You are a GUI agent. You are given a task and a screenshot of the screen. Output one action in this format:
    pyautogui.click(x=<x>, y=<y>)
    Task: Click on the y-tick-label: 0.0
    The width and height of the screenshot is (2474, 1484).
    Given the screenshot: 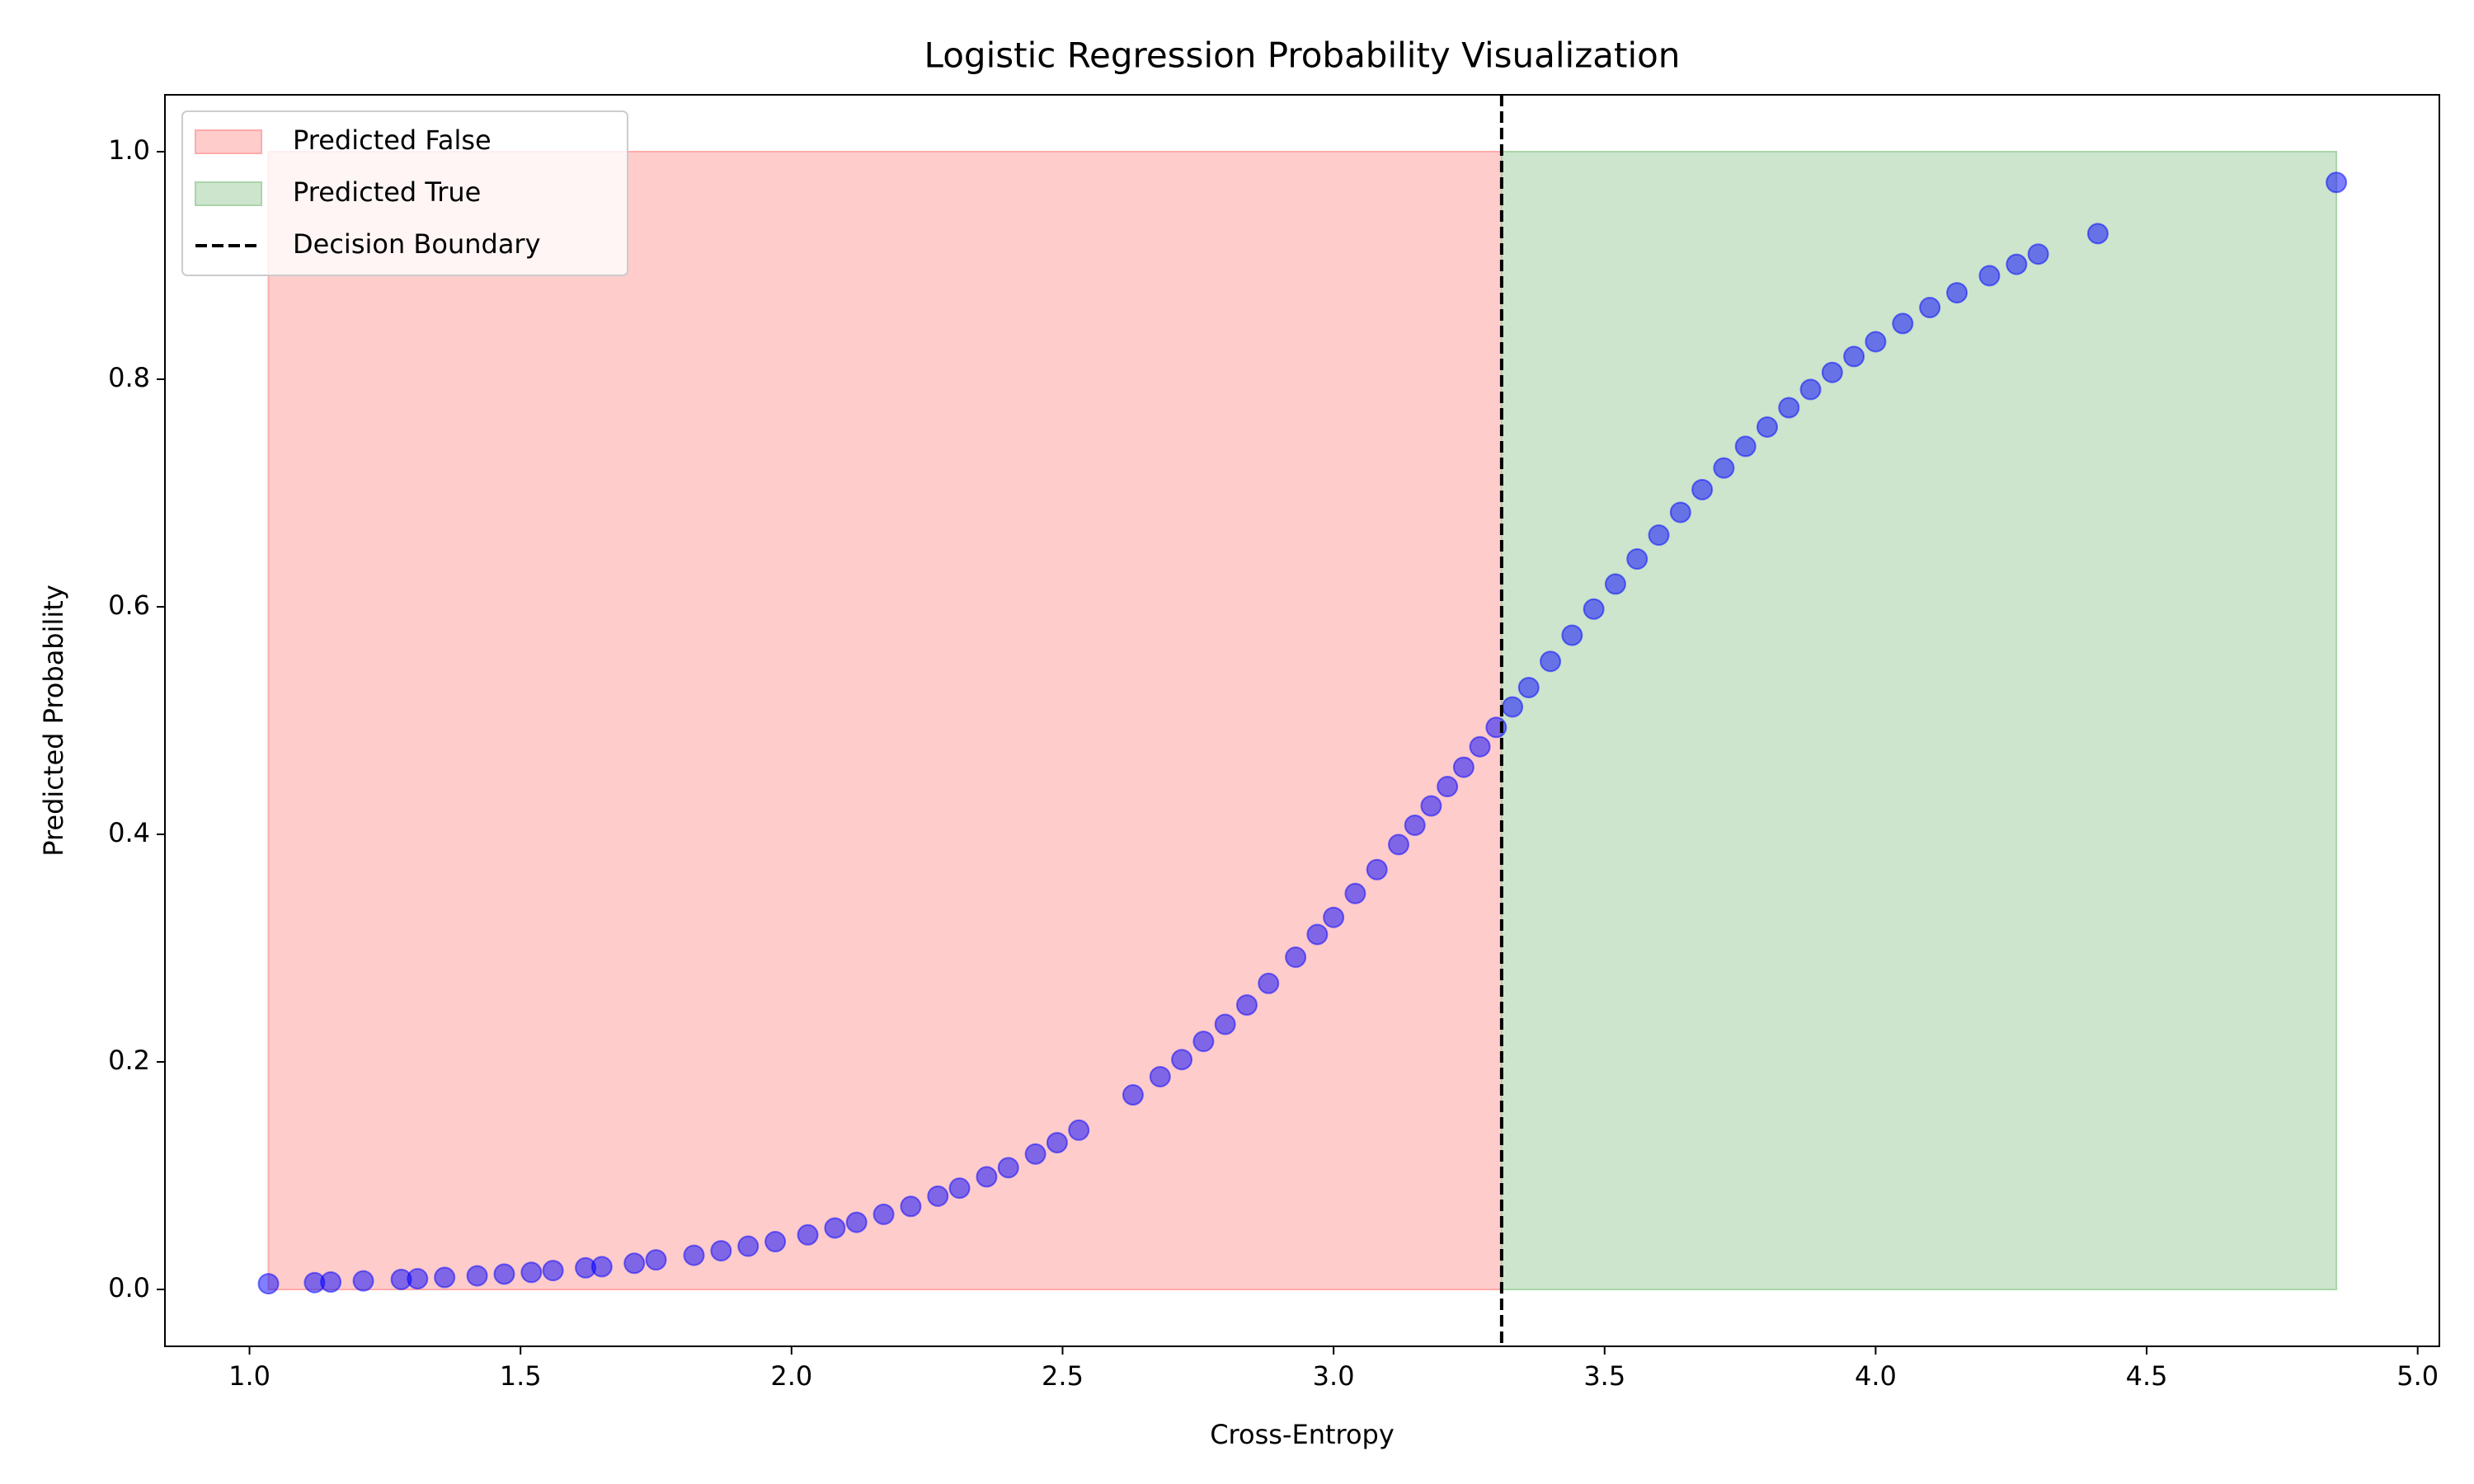 What is the action you would take?
    pyautogui.click(x=129, y=1287)
    